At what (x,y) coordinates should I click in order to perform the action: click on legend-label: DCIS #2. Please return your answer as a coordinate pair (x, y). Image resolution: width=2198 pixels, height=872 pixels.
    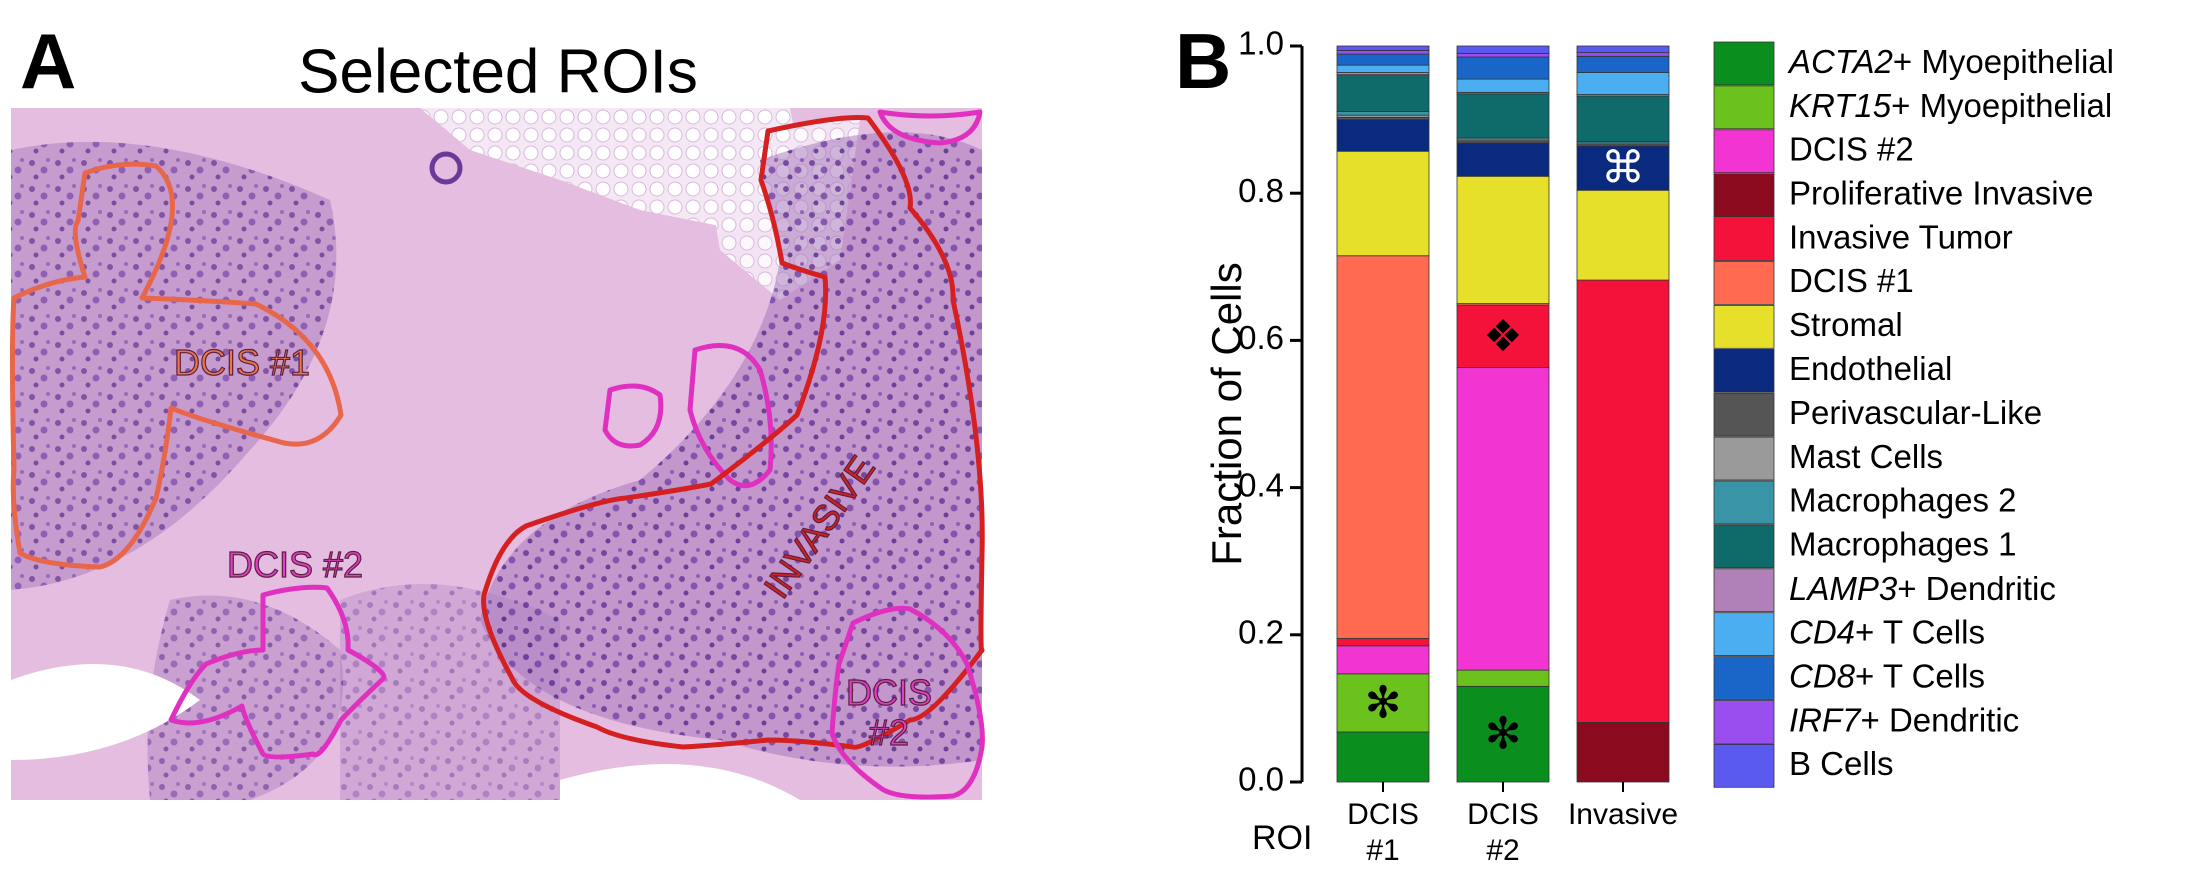
    Looking at the image, I should click on (1851, 148).